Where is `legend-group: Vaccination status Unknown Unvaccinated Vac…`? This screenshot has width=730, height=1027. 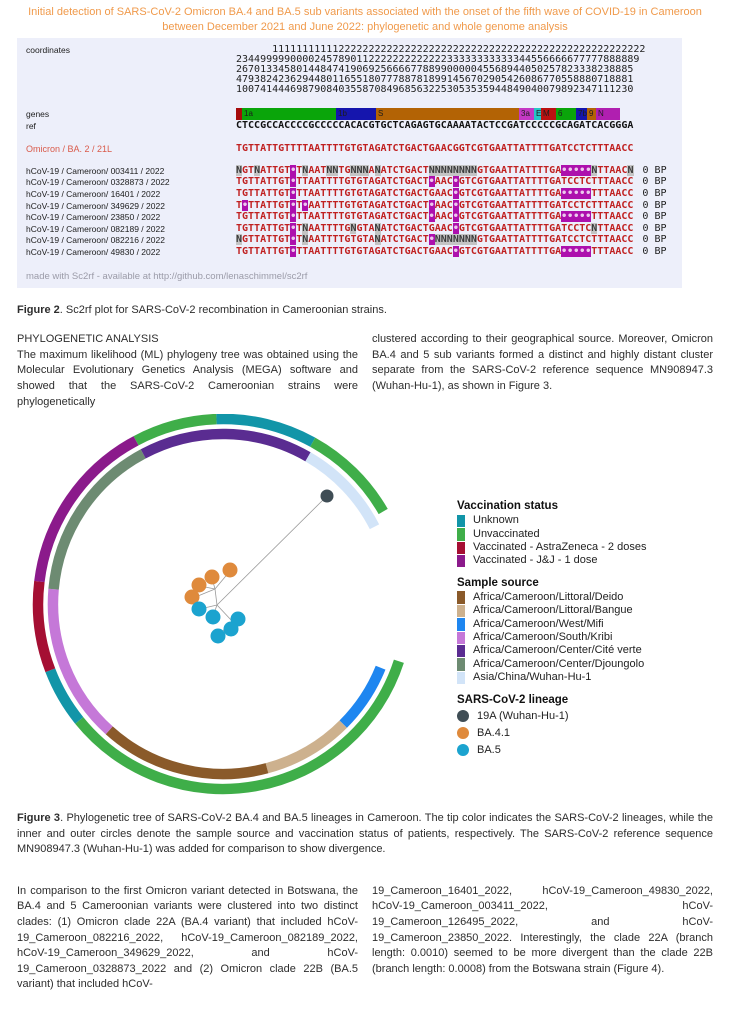
legend-group: Vaccination status Unknown Unvaccinated Vac… is located at coordinates (591, 534).